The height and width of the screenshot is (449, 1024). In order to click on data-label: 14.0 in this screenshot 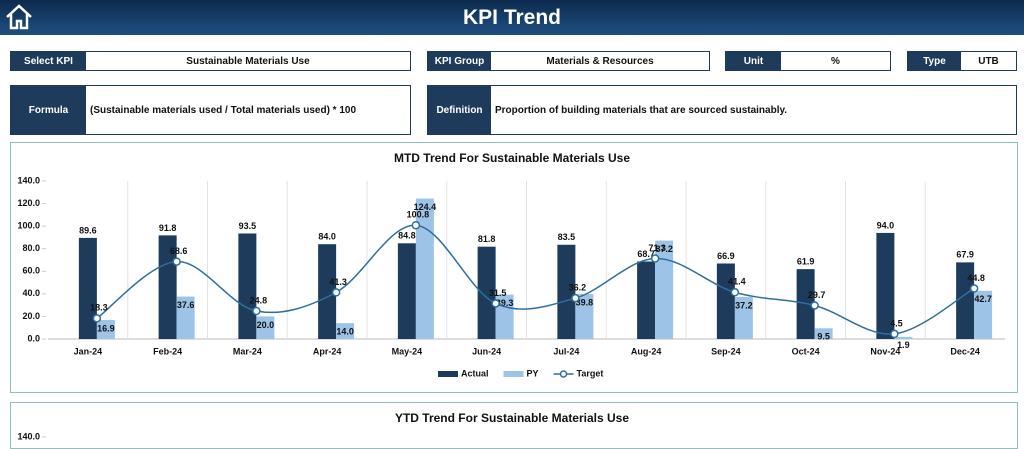, I will do `click(345, 332)`.